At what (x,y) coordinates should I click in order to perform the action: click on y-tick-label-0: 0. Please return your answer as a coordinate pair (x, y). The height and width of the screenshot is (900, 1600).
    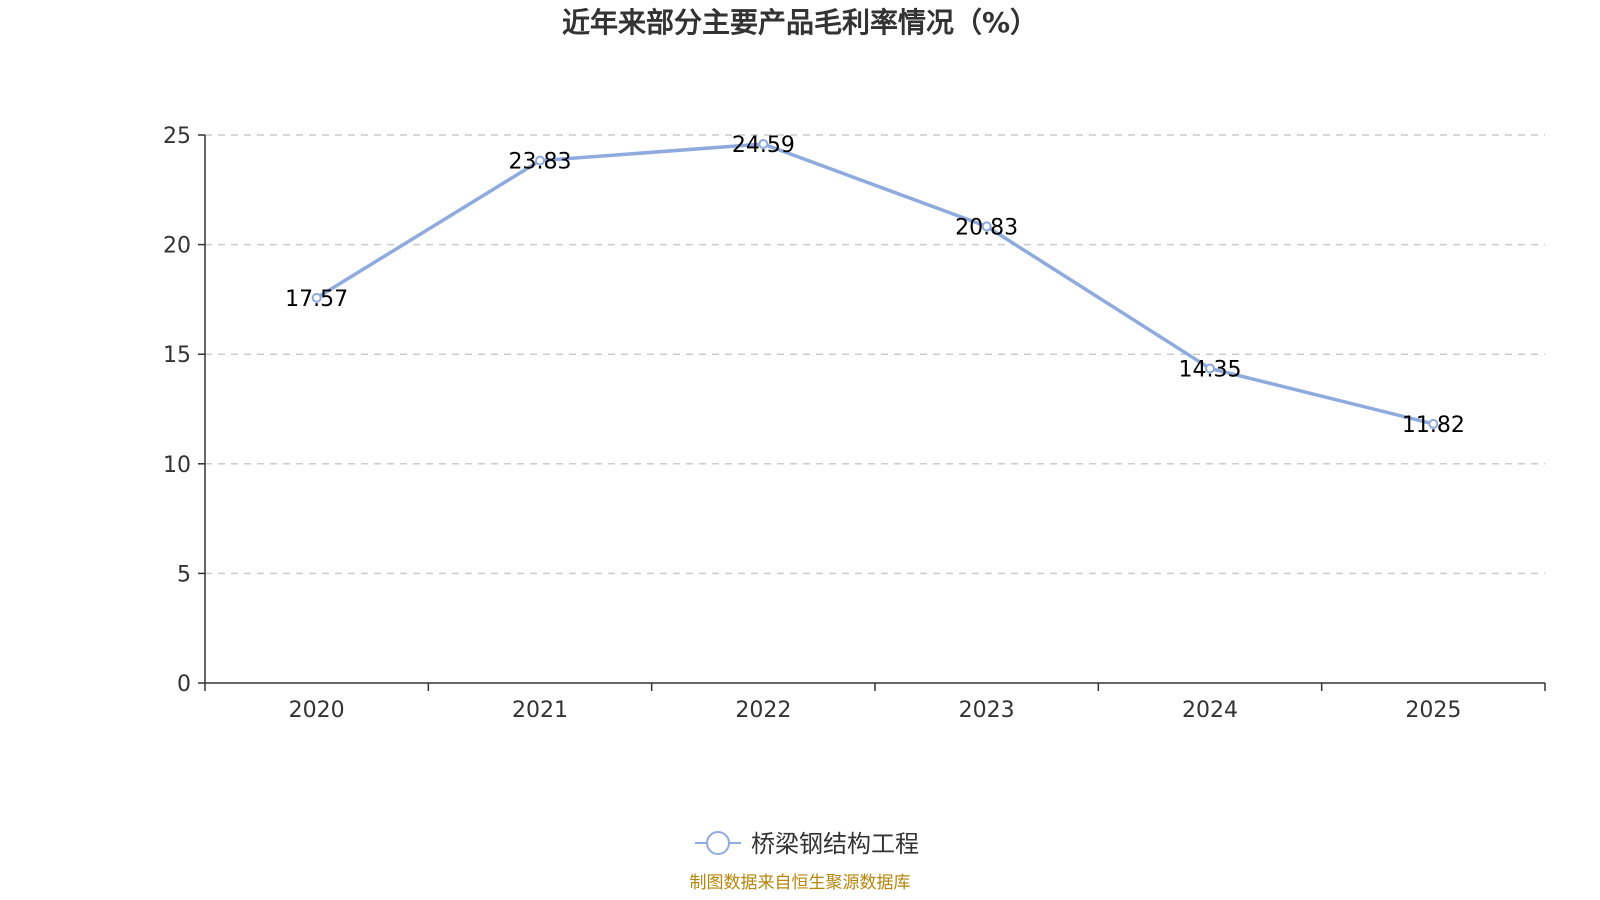
    Looking at the image, I should click on (184, 684).